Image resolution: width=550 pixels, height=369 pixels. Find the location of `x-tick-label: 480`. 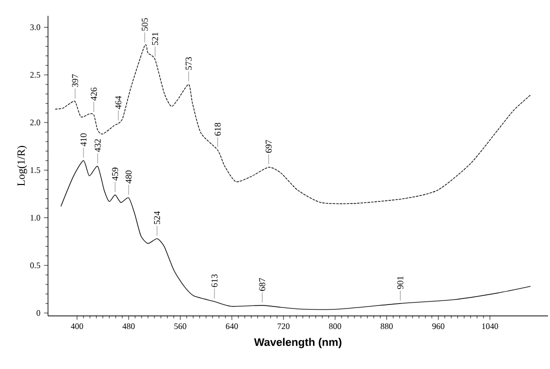

x-tick-label: 480 is located at coordinates (128, 326).